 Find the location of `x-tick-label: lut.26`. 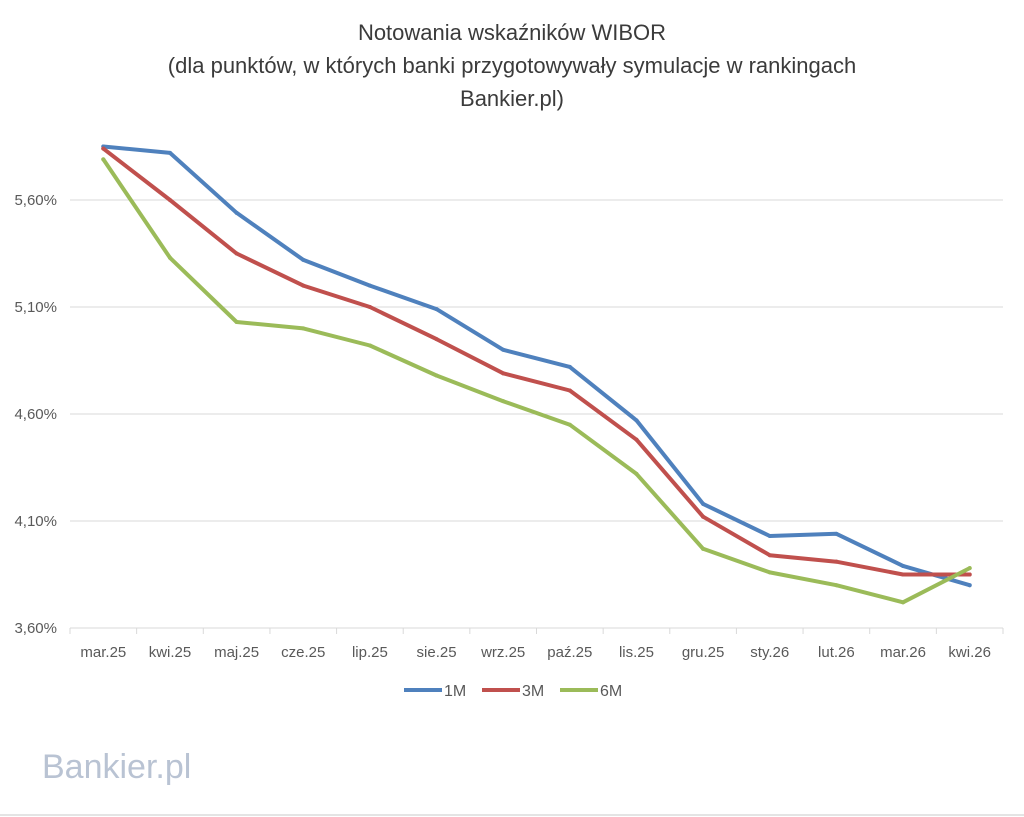

x-tick-label: lut.26 is located at coordinates (836, 652).